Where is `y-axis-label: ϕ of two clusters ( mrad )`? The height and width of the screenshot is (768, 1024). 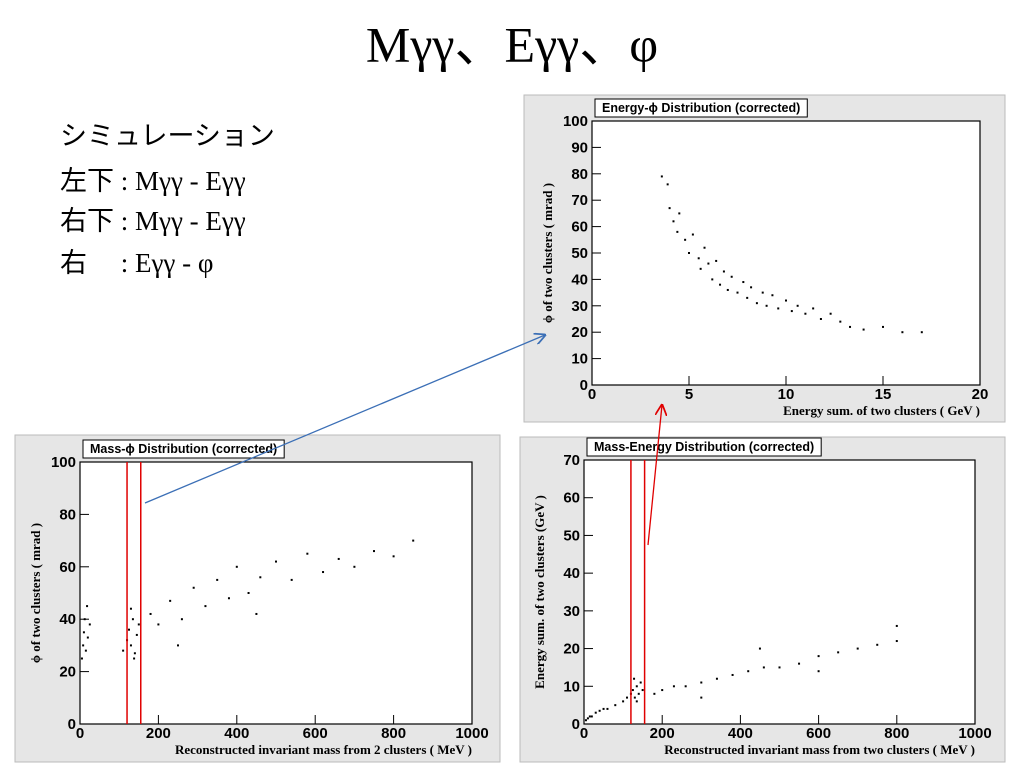 y-axis-label: ϕ of two clusters ( mrad ) is located at coordinates (35, 593).